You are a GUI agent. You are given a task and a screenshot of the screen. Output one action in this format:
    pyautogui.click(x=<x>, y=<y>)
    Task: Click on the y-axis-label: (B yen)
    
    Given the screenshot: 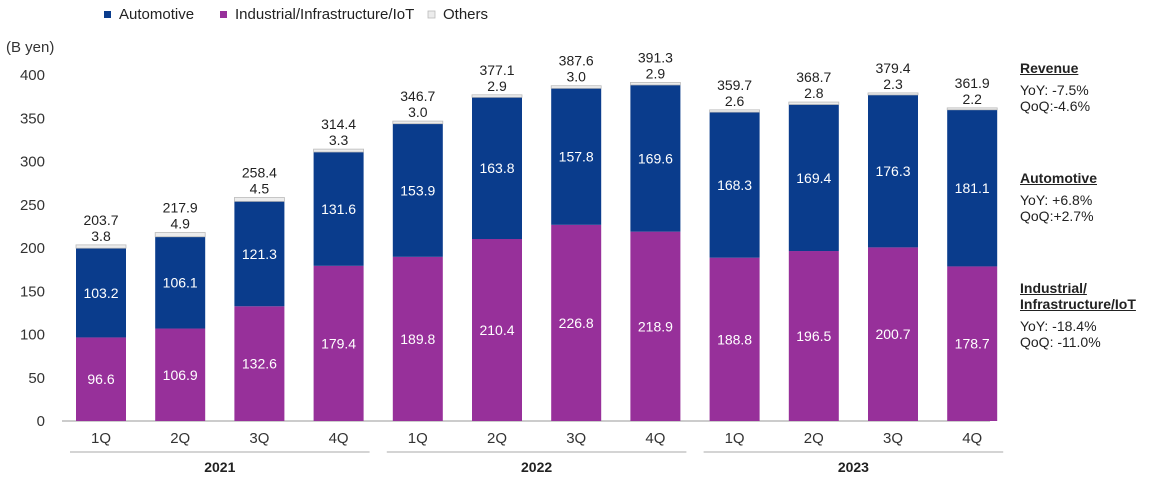 What is the action you would take?
    pyautogui.click(x=30, y=47)
    